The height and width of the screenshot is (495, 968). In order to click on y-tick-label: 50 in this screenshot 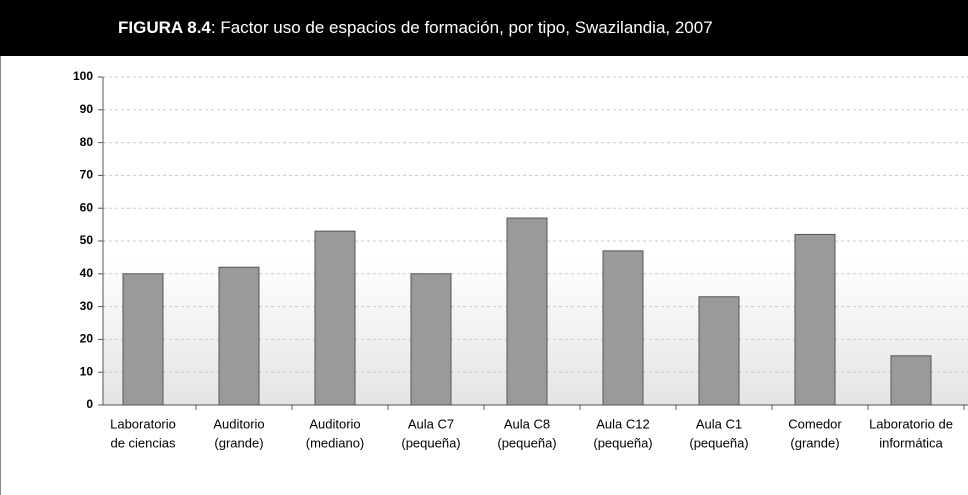, I will do `click(87, 240)`.